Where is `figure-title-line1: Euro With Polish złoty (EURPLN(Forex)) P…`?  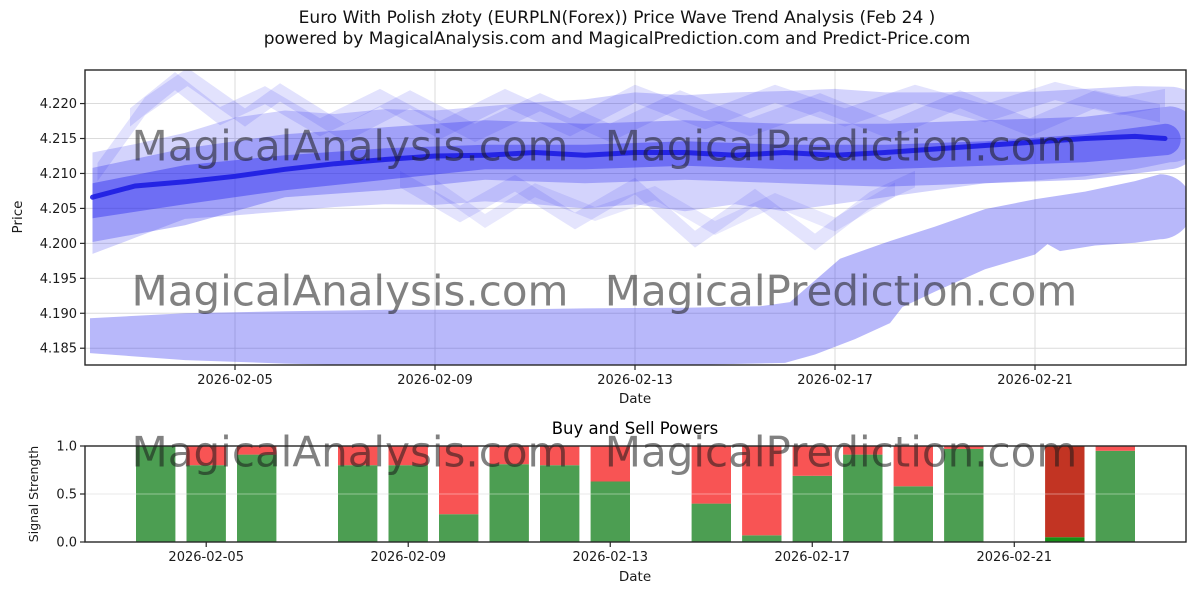
figure-title-line1: Euro With Polish złoty (EURPLN(Forex)) P… is located at coordinates (617, 18).